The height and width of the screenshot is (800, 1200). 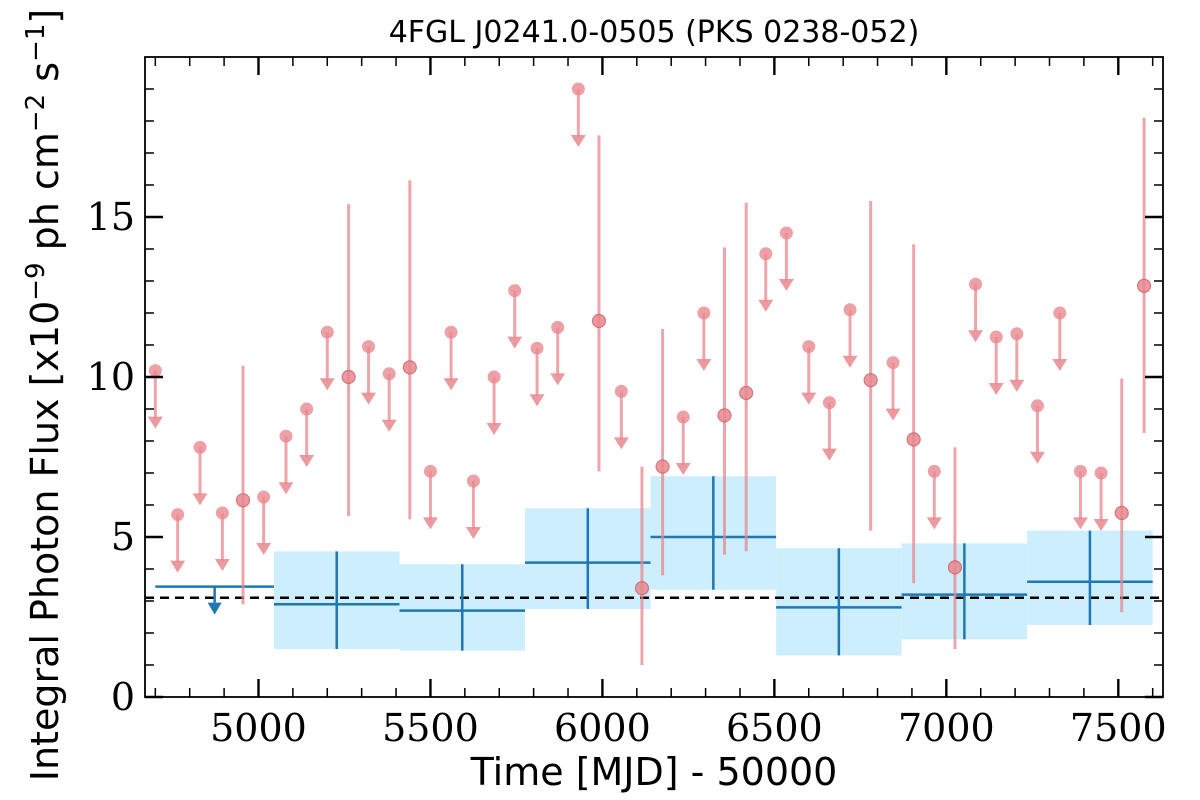 I want to click on x-axis-label: Time [MJD] - 50000, so click(x=654, y=772).